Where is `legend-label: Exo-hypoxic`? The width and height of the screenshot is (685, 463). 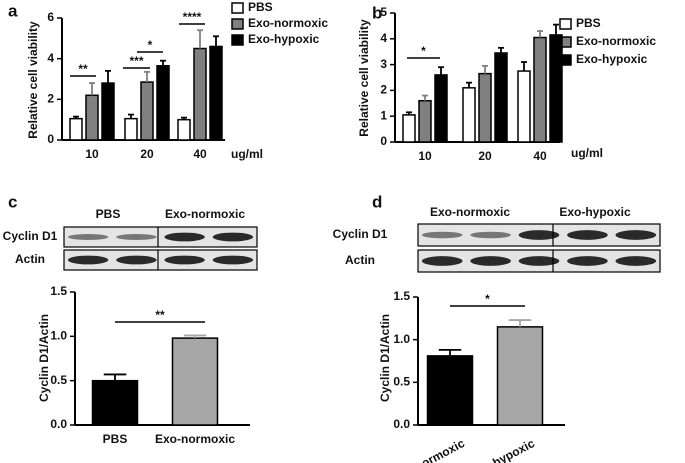 legend-label: Exo-hypoxic is located at coordinates (612, 59).